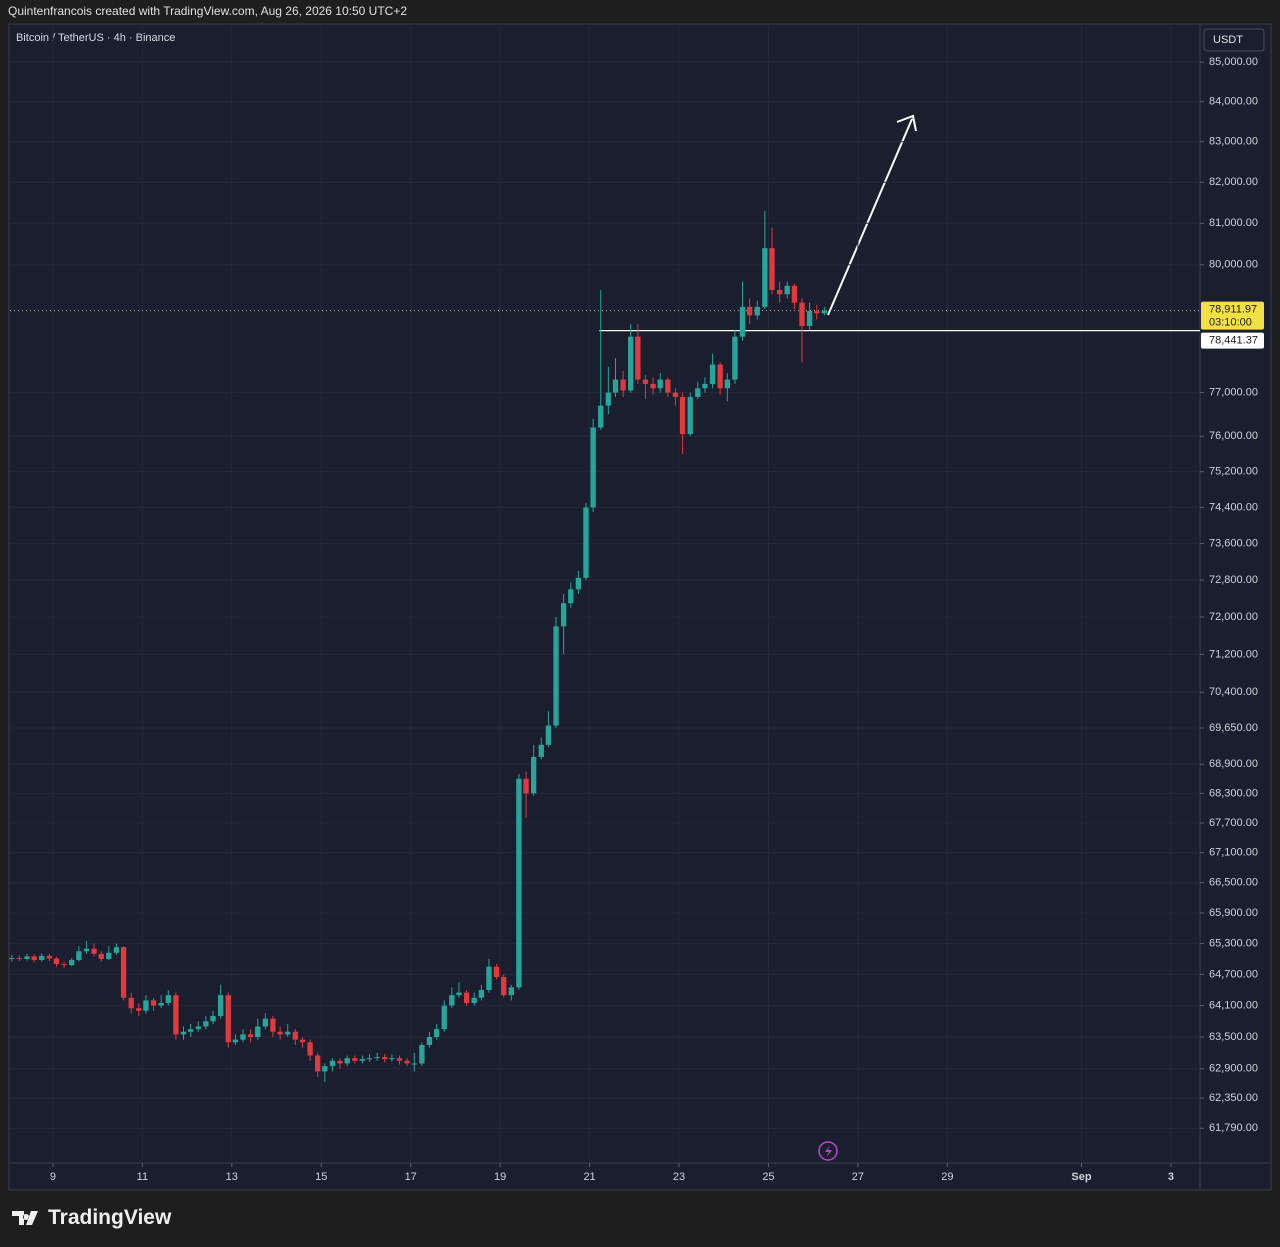 This screenshot has width=1280, height=1247. I want to click on y-tick-label: 62,350.00, so click(1233, 1098).